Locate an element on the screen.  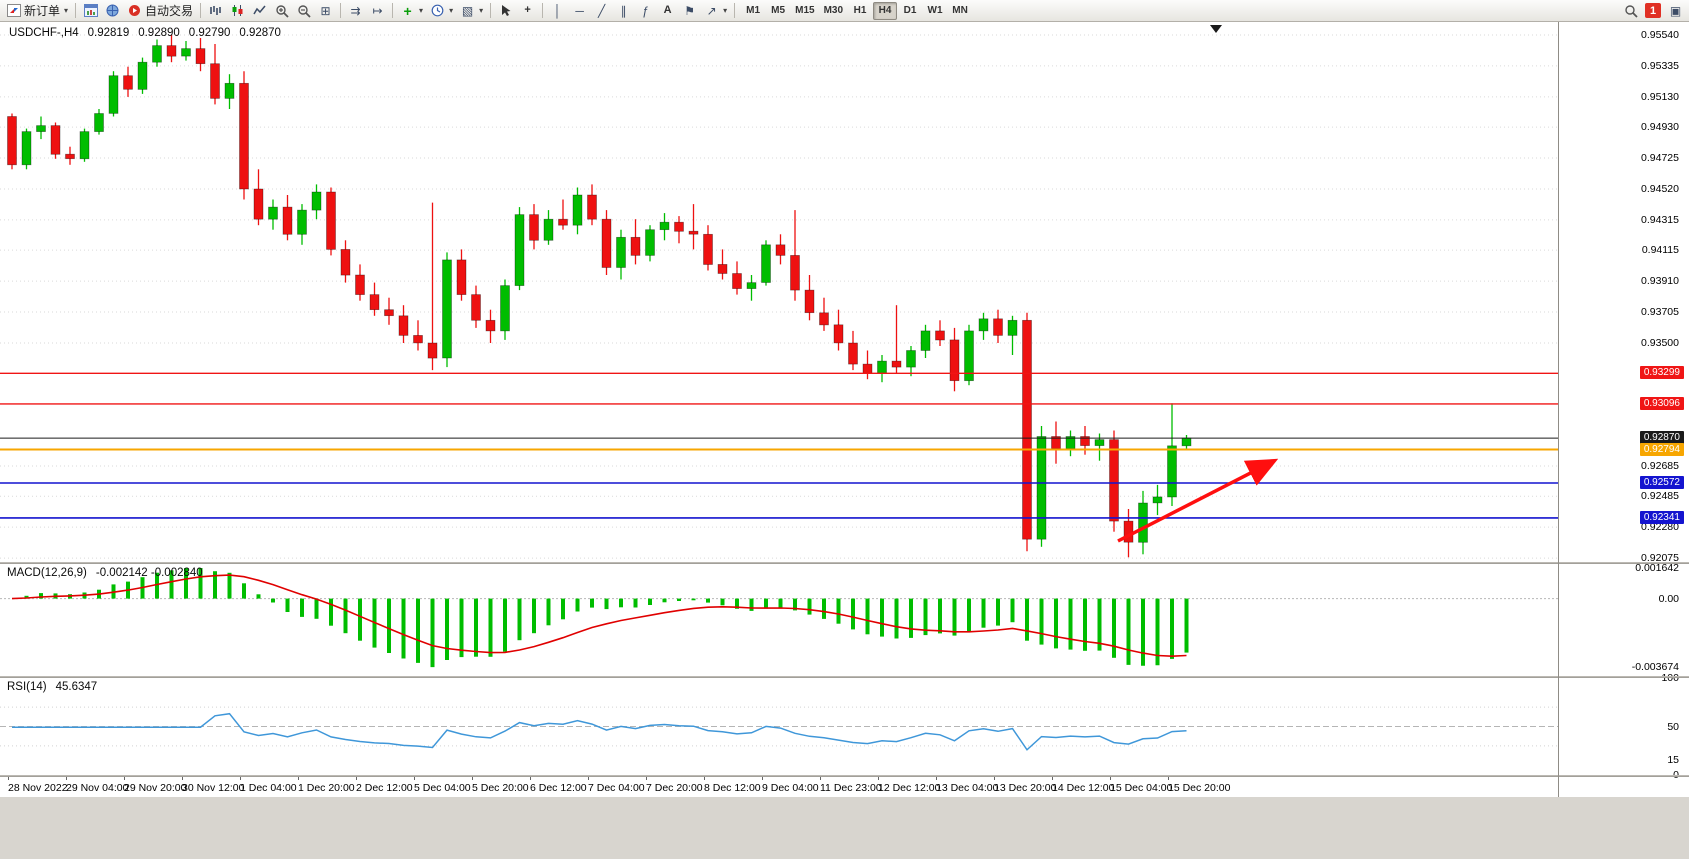
notification-badge: 1 is located at coordinates (1653, 10).